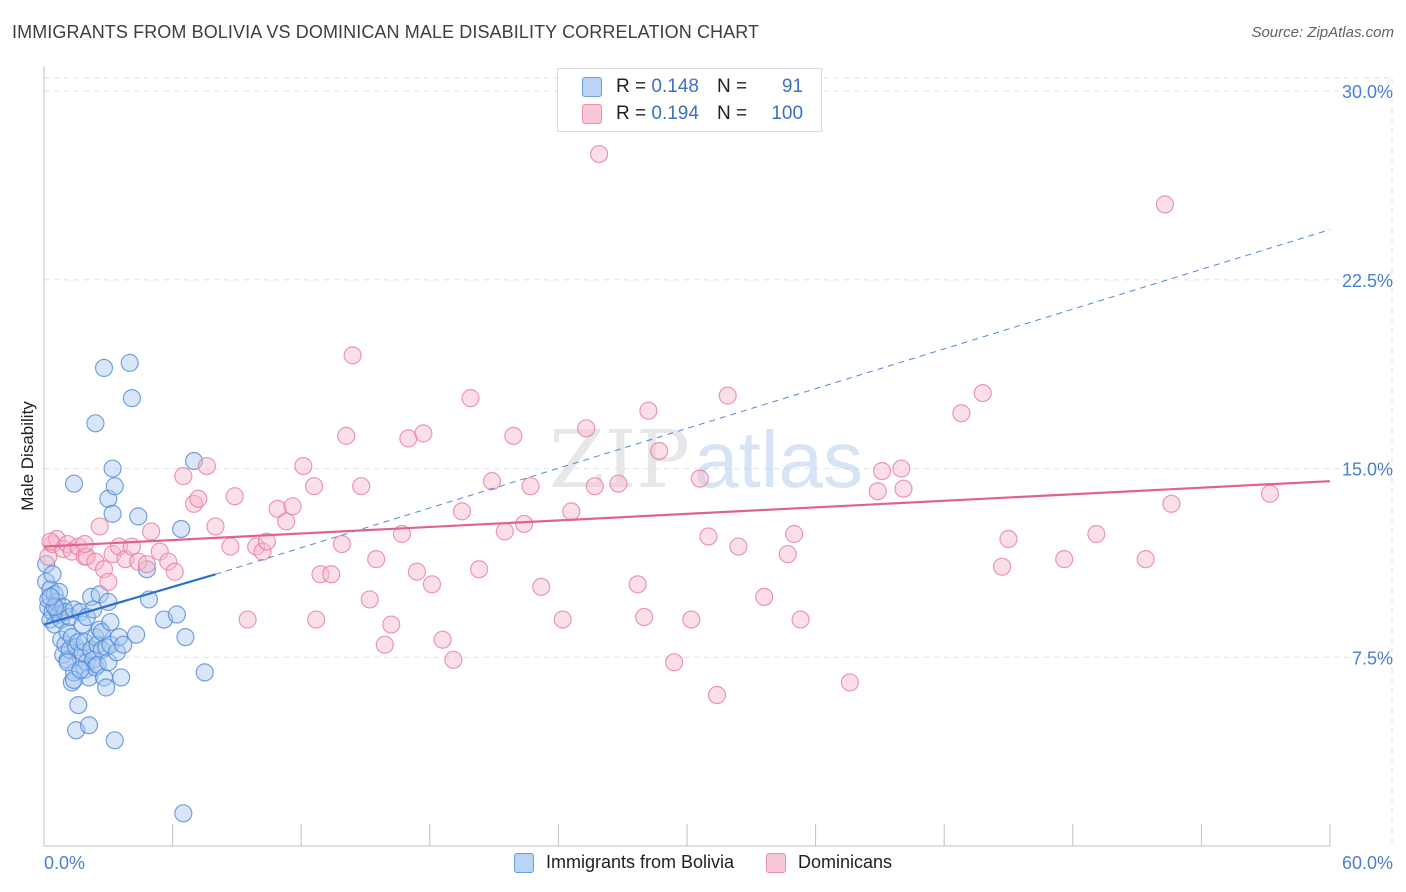  I want to click on series-legend: Immigrants from Bolivia Dominicans, so click(703, 862).